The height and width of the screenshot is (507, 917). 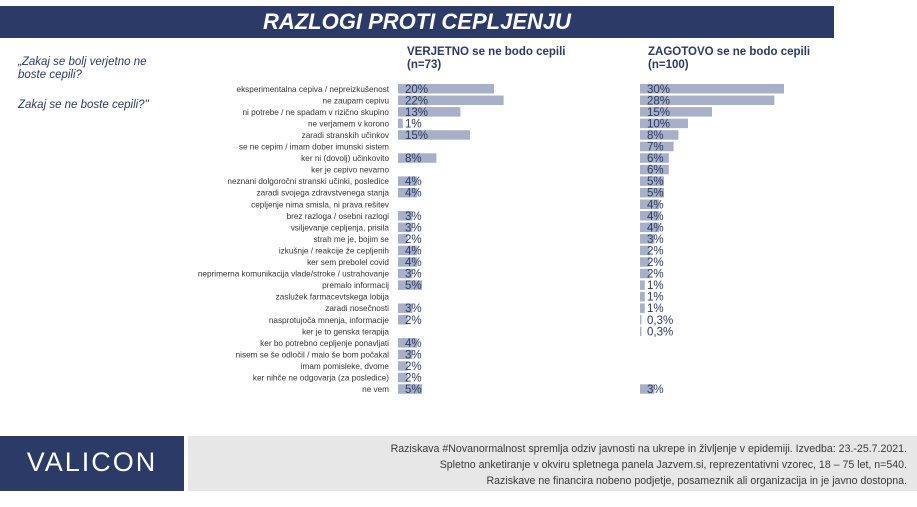 What do you see at coordinates (729, 59) in the screenshot?
I see `right-column-header: ZAGOTOVO se ne bodo cepili (n=100)` at bounding box center [729, 59].